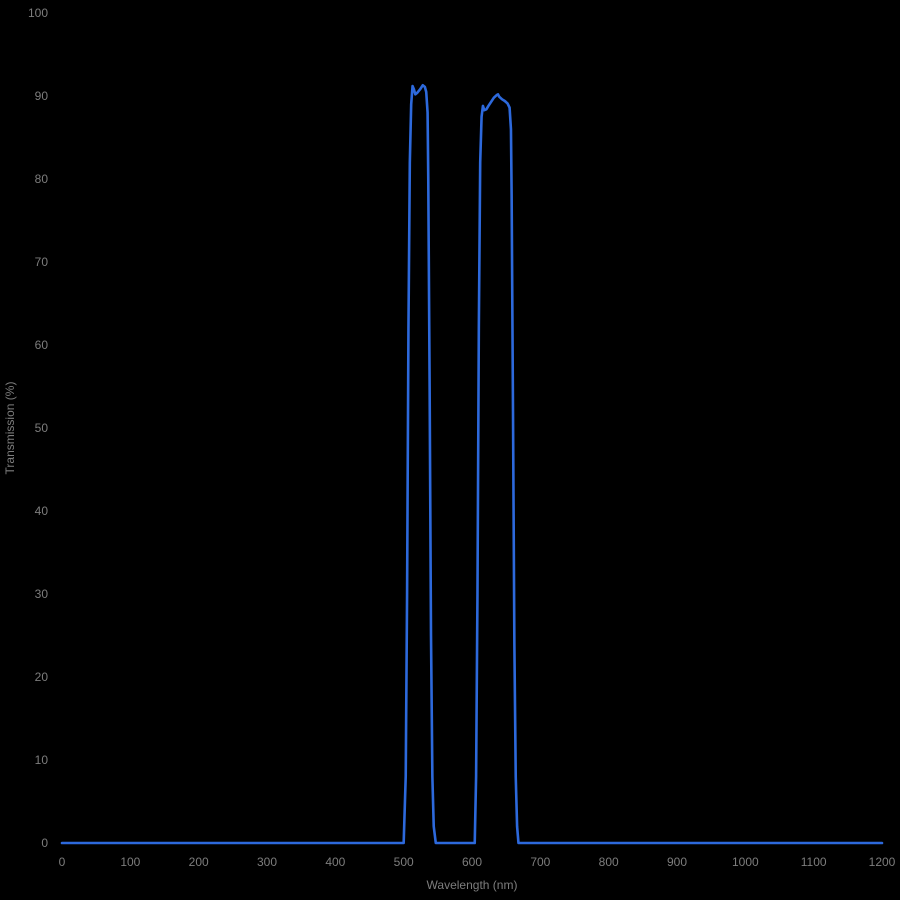  What do you see at coordinates (42, 594) in the screenshot?
I see `y-tick-label: 30` at bounding box center [42, 594].